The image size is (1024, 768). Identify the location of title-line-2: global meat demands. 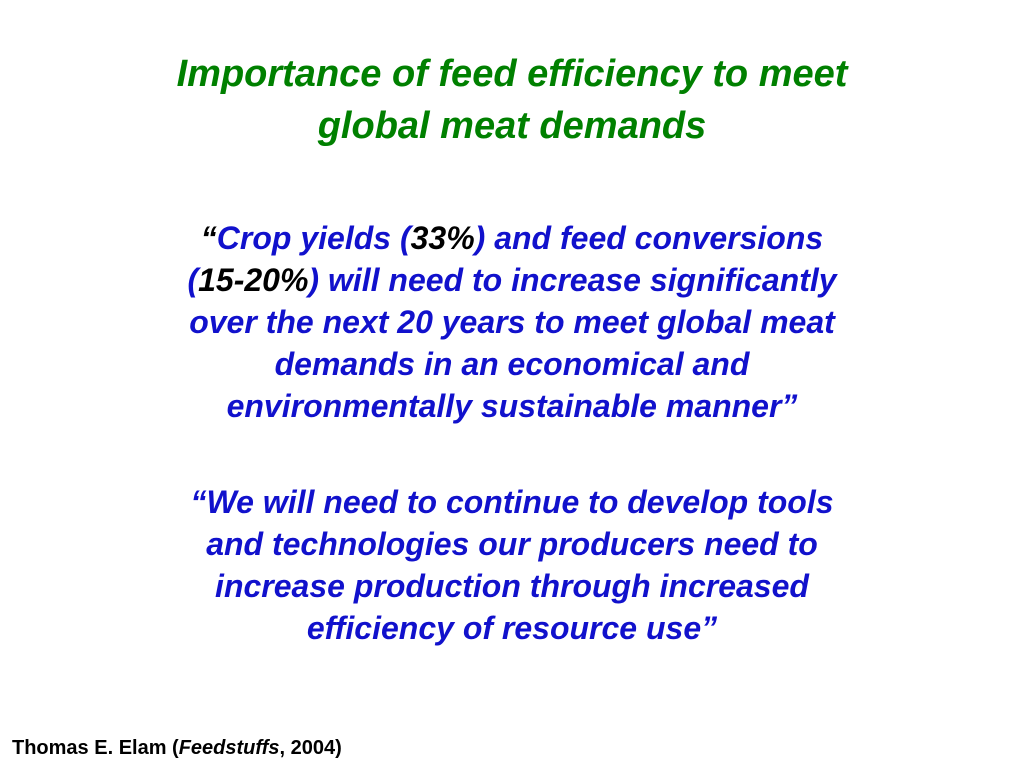
(512, 126).